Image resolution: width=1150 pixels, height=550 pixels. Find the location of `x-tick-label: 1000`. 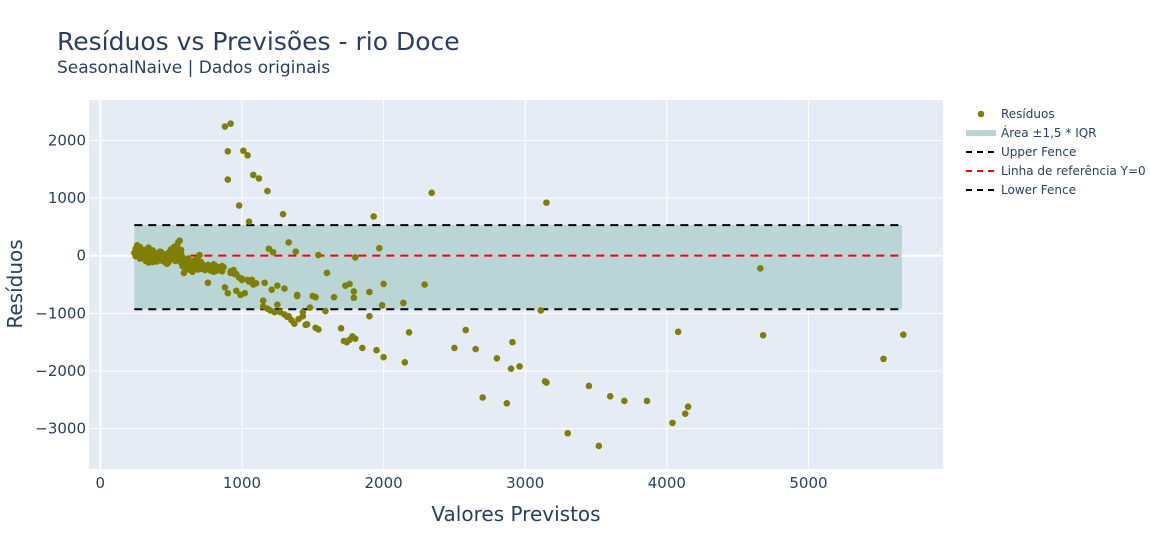

x-tick-label: 1000 is located at coordinates (242, 483).